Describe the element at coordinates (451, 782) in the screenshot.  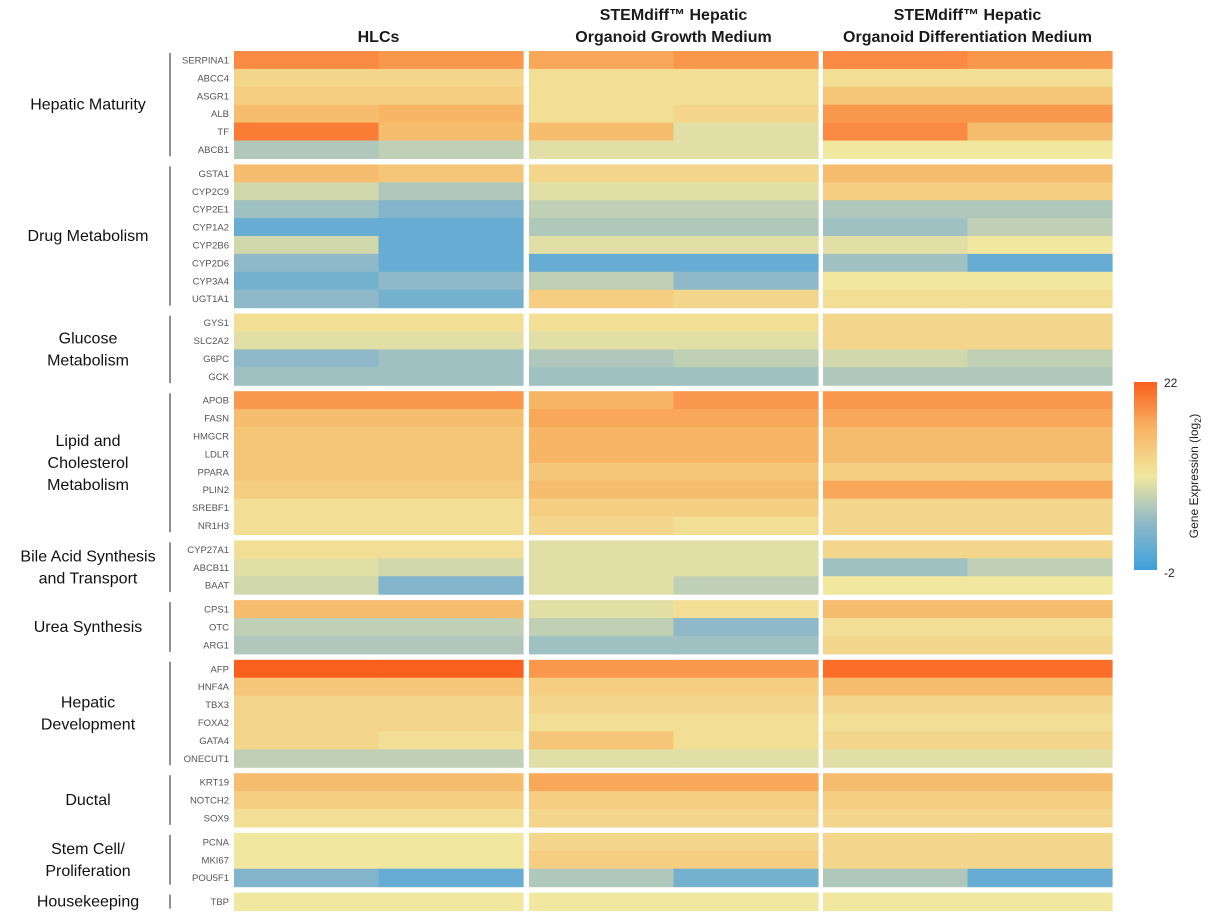
I see `cell-krt19-c1-s2` at that location.